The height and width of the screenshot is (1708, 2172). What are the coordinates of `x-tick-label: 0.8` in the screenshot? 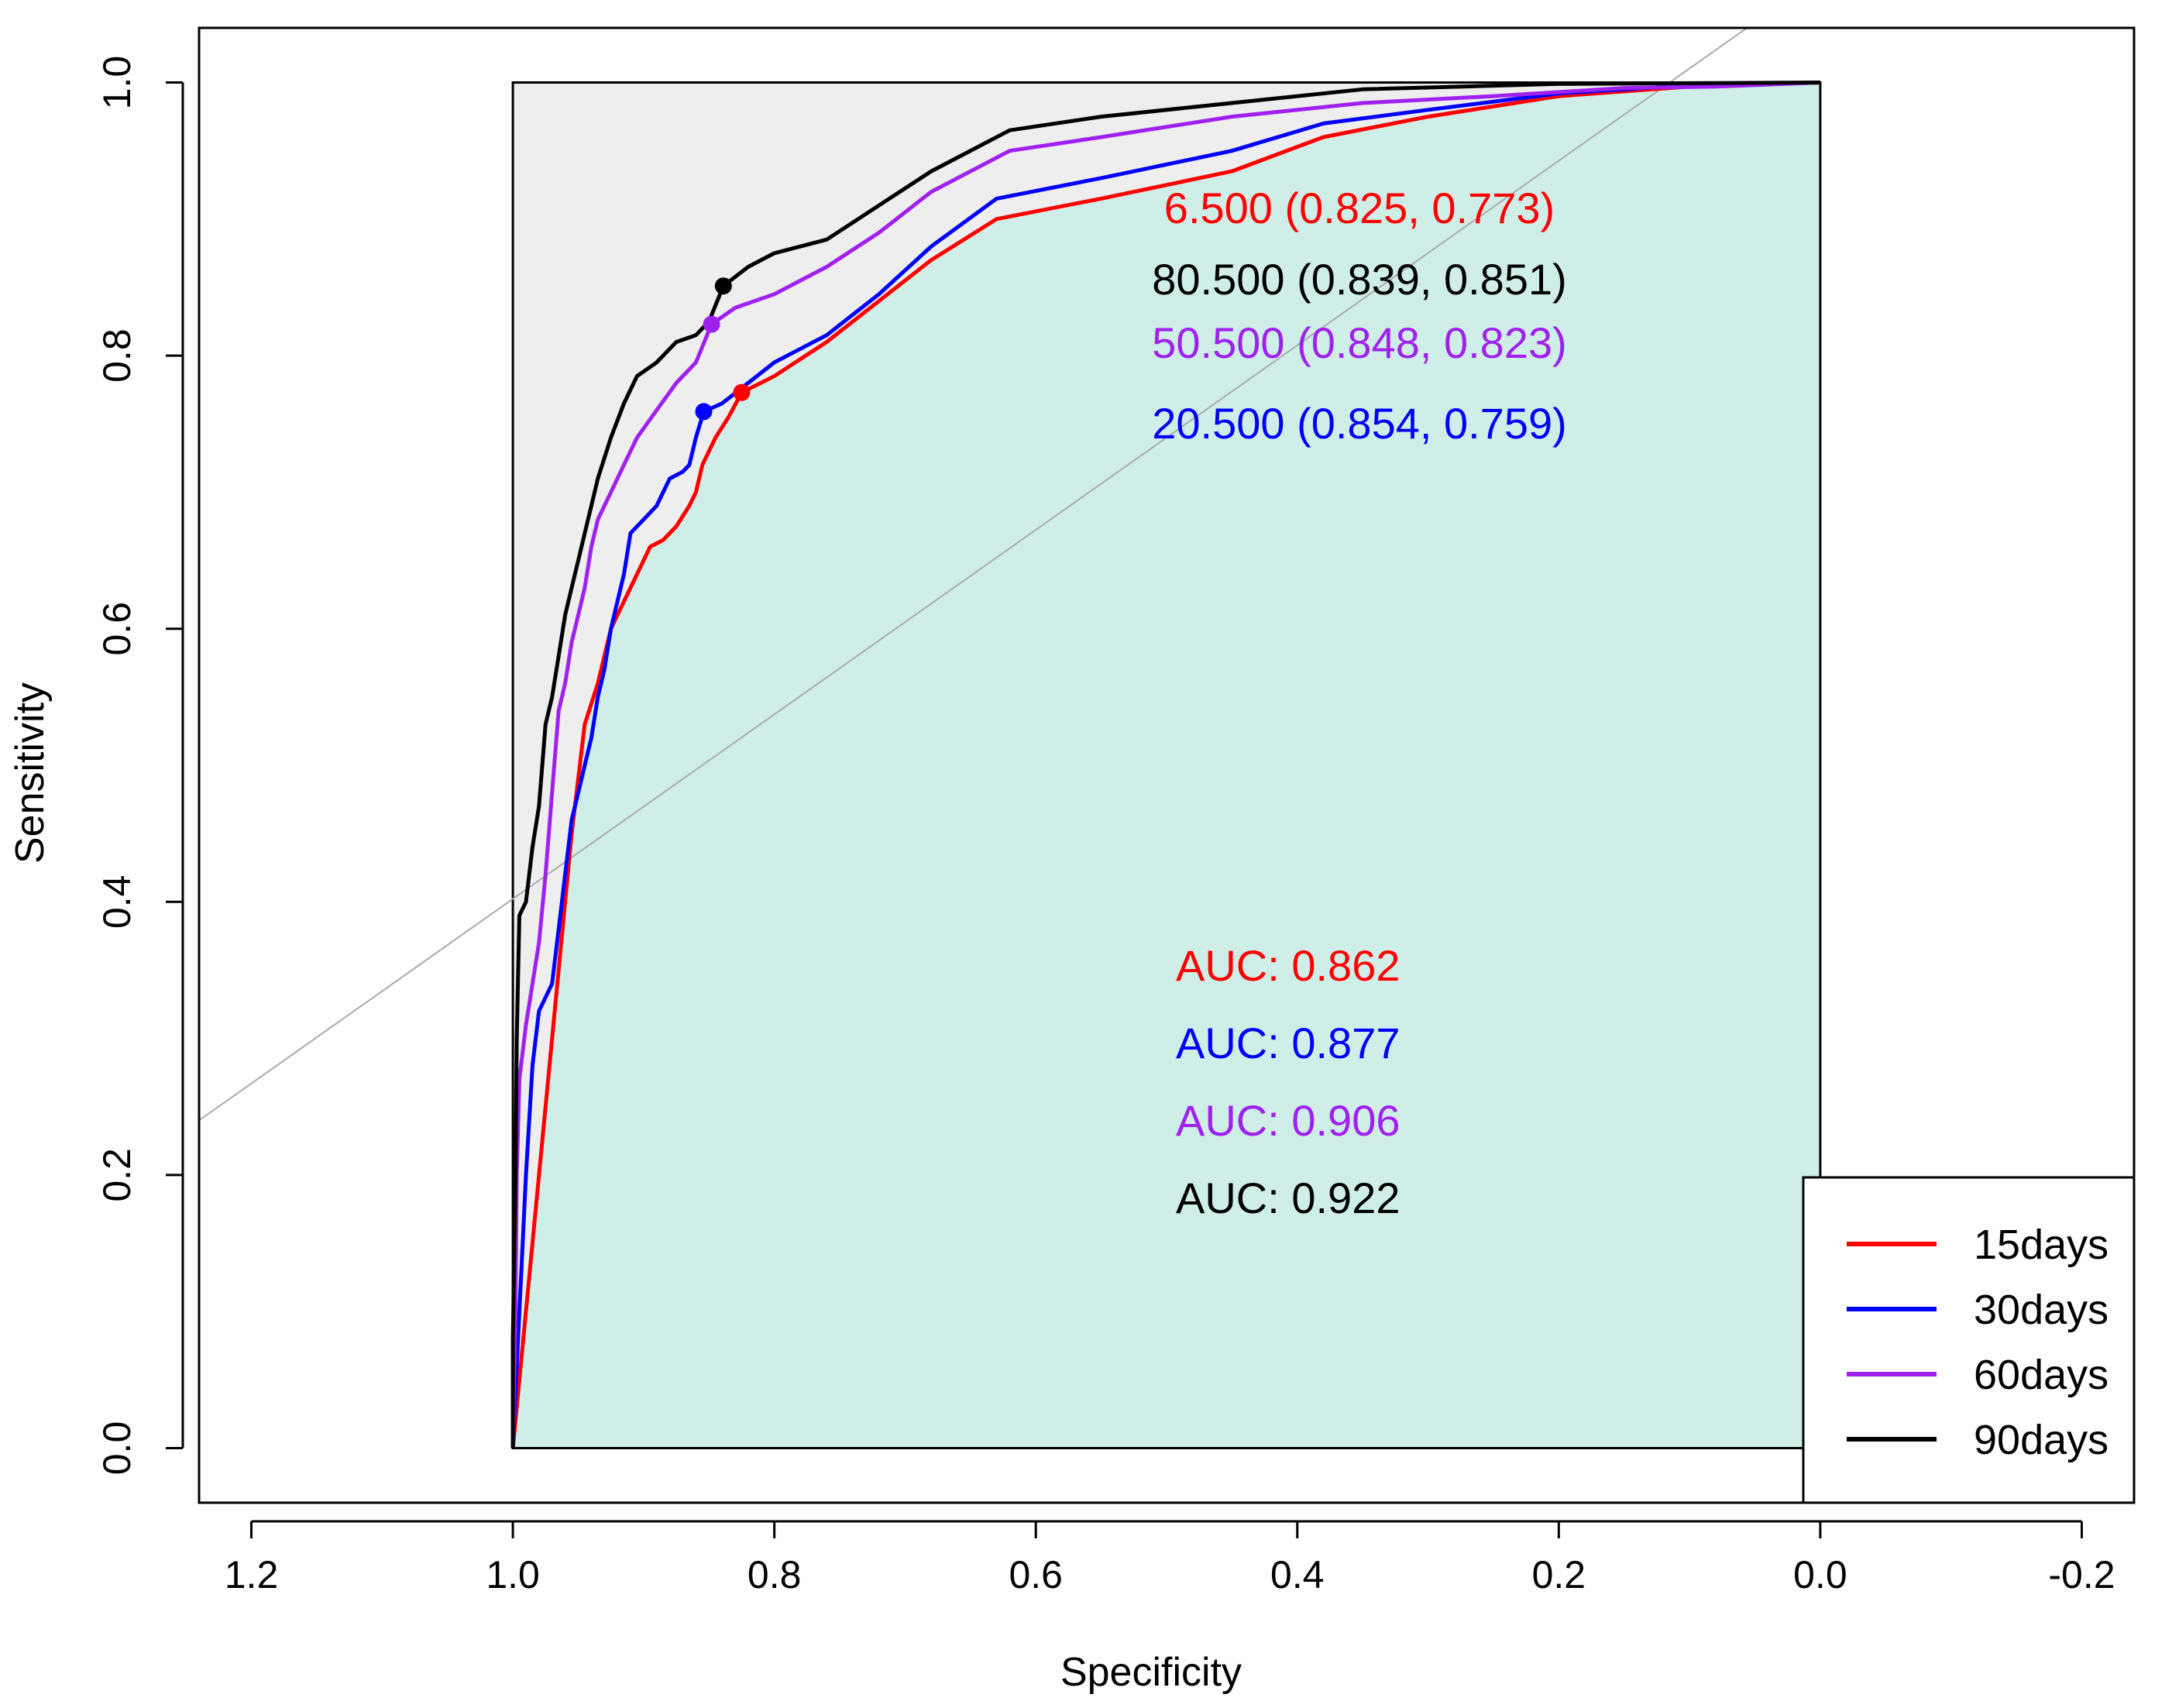 It's located at (774, 1574).